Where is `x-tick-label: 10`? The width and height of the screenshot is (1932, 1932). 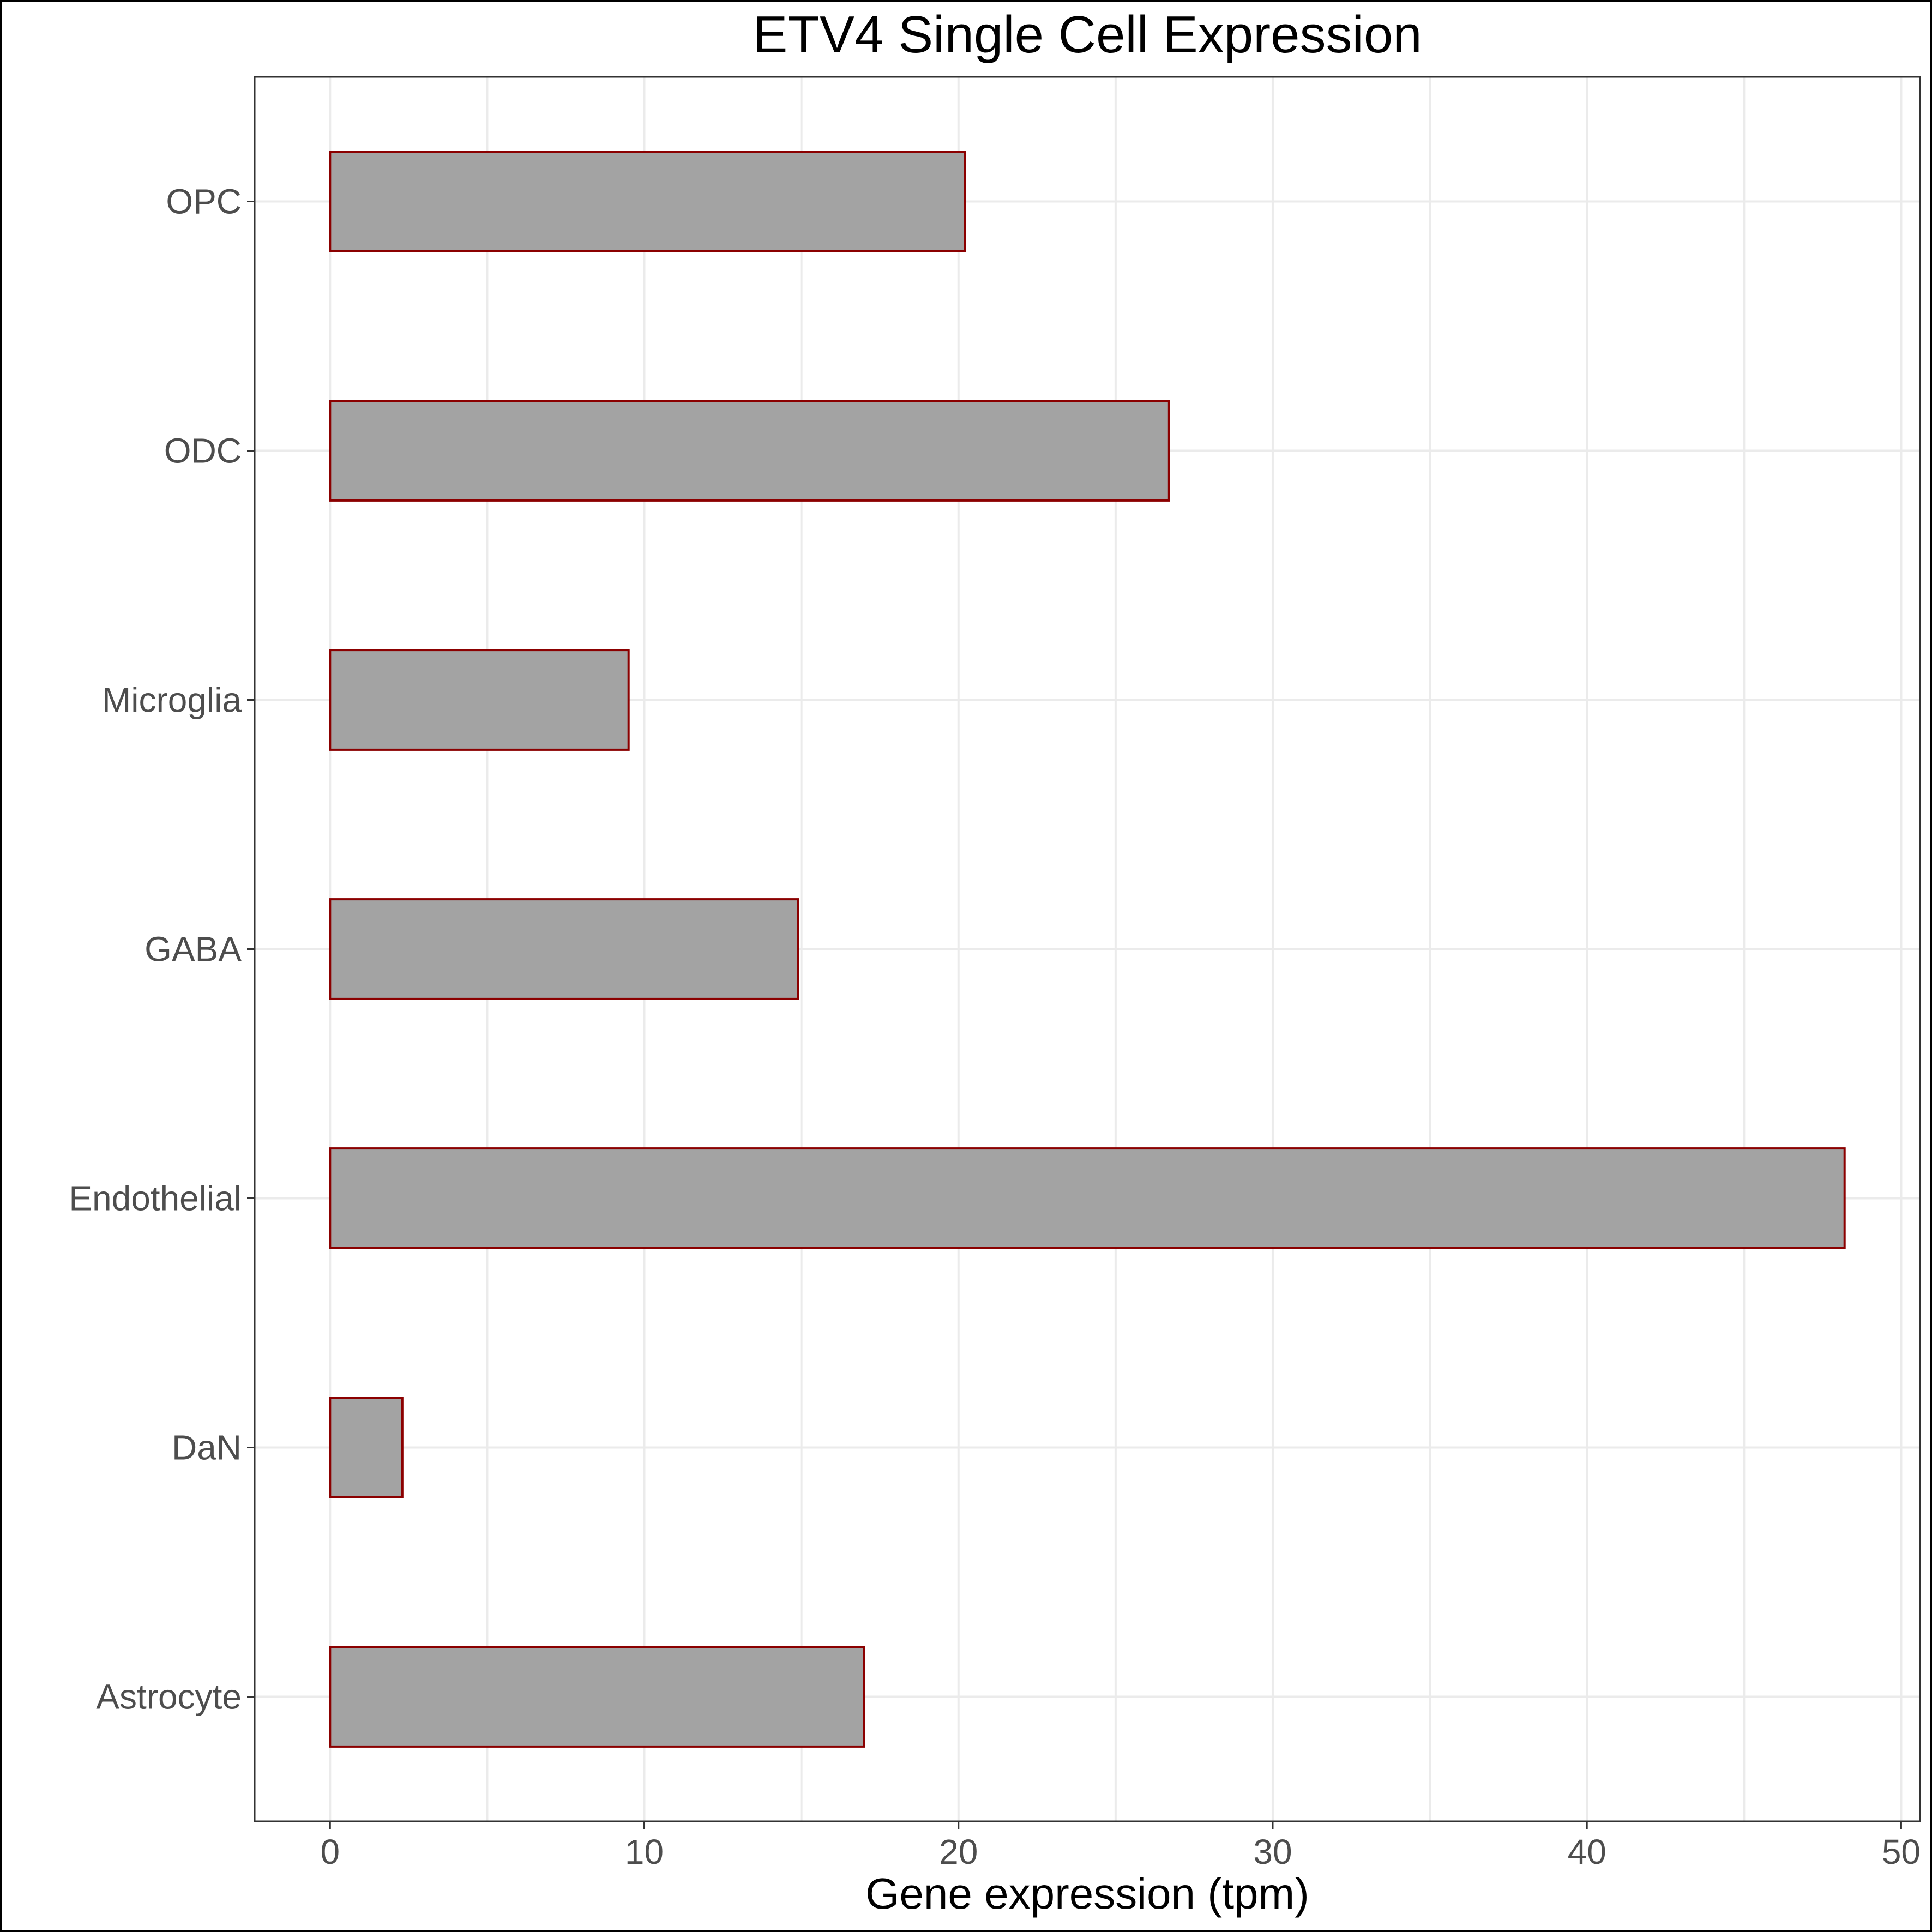 x-tick-label: 10 is located at coordinates (644, 1851).